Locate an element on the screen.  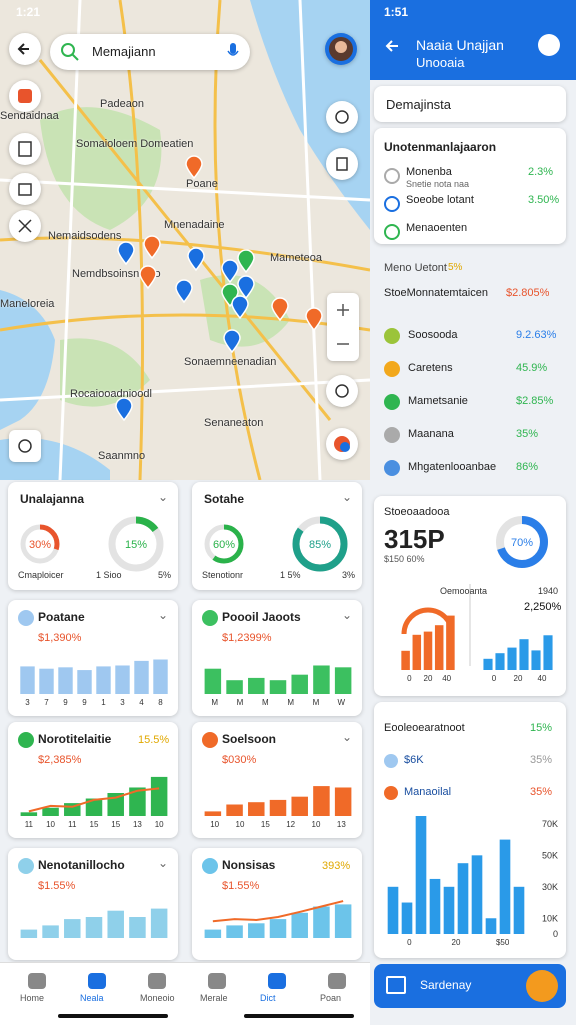
card: Nonsisas 393% $1.55% is located at coordinates (277, 904).